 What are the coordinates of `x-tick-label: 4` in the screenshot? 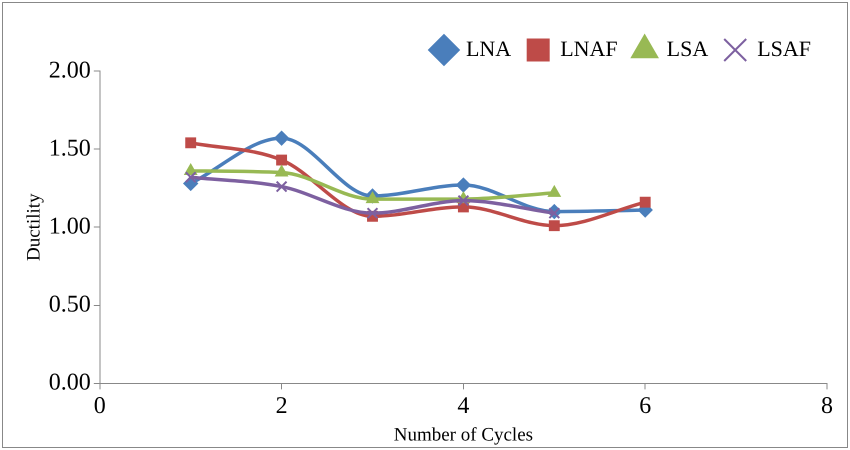 It's located at (463, 406).